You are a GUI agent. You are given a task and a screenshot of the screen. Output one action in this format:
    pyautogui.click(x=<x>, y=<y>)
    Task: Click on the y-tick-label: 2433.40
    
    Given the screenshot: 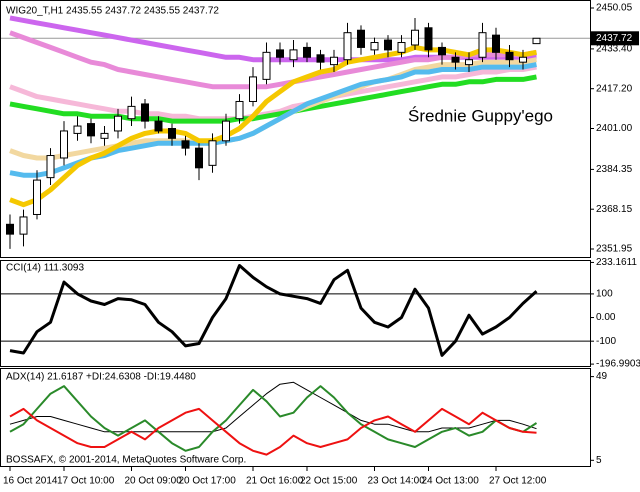 What is the action you would take?
    pyautogui.click(x=614, y=49)
    